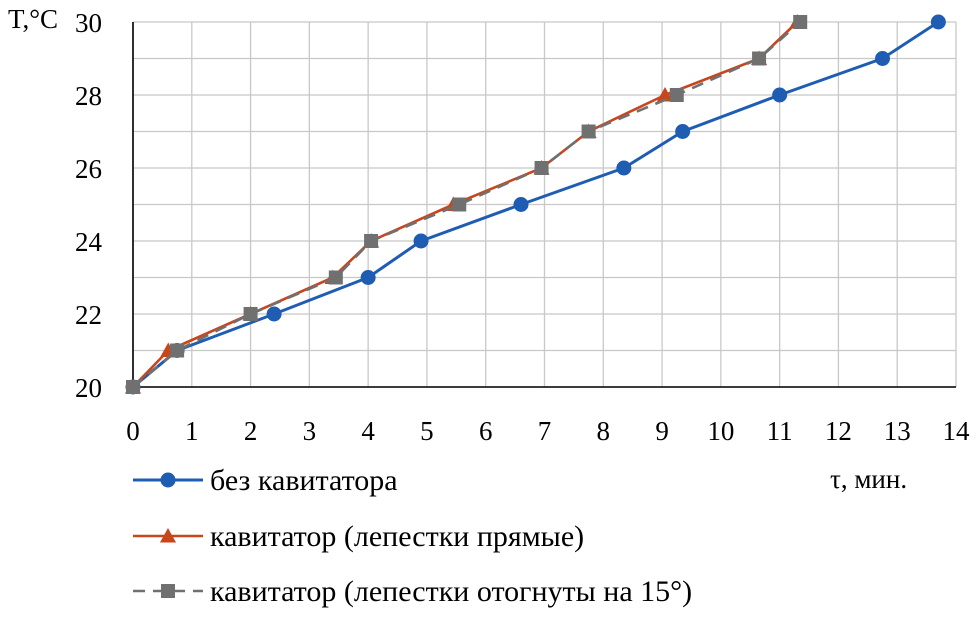  What do you see at coordinates (310, 431) in the screenshot?
I see `x-tick-label: 3` at bounding box center [310, 431].